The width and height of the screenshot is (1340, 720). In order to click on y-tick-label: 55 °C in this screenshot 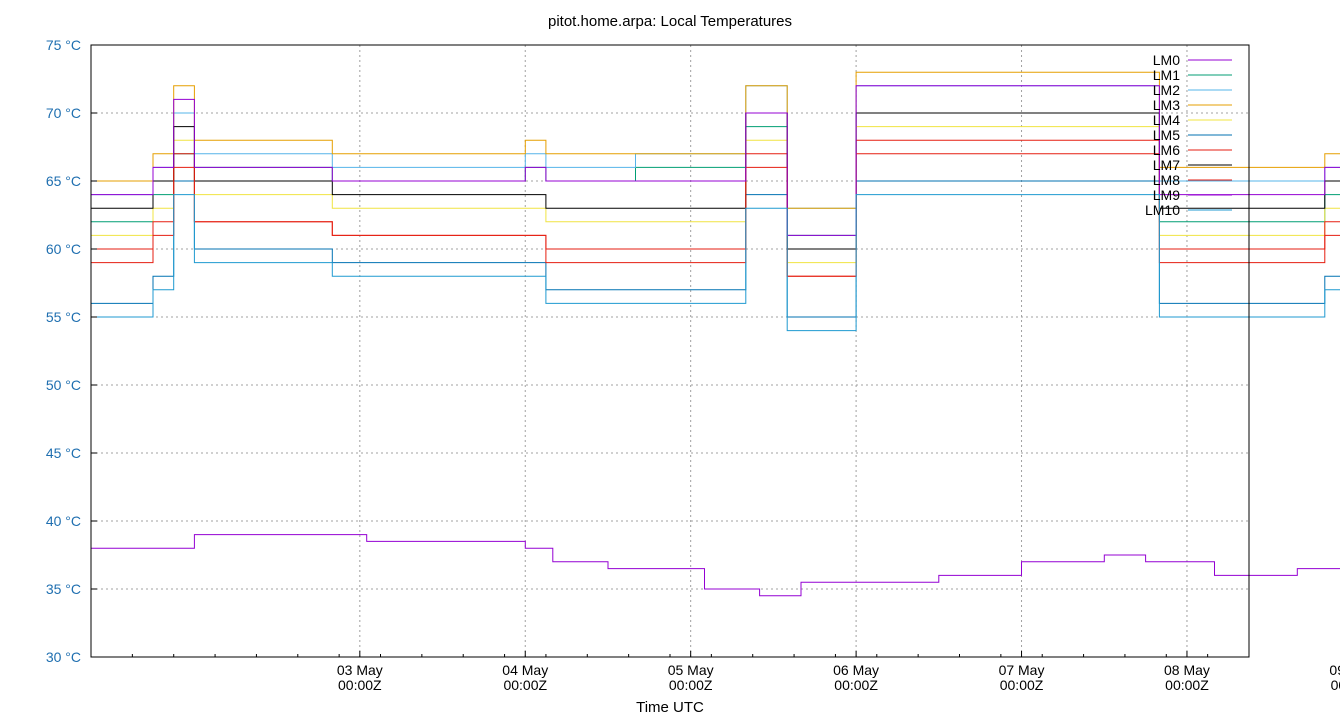, I will do `click(63, 317)`.